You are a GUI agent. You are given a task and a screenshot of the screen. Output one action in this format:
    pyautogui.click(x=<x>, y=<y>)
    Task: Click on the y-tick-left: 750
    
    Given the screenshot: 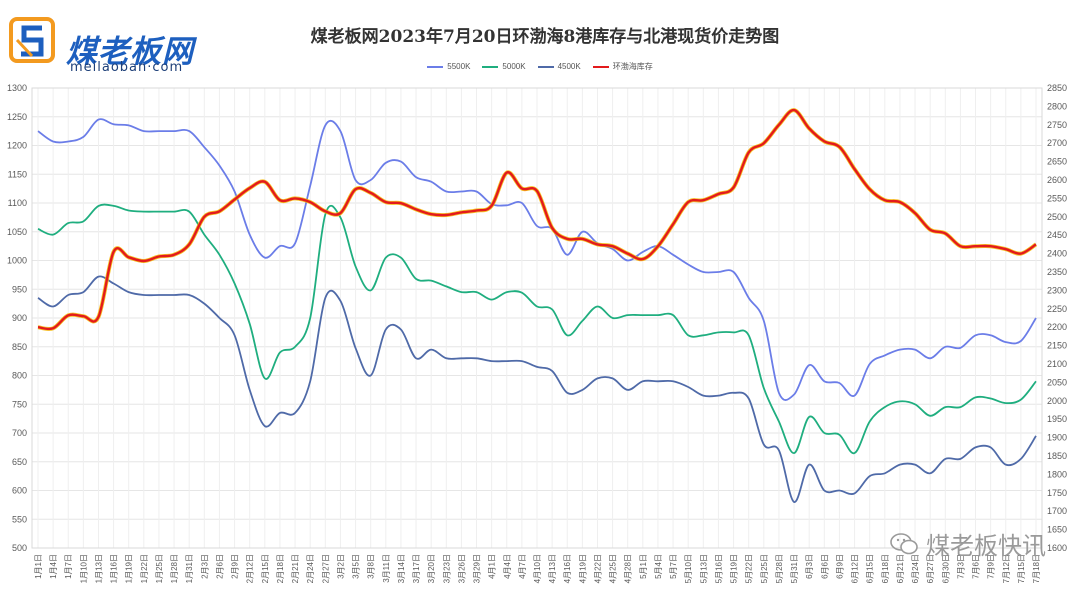 What is the action you would take?
    pyautogui.click(x=19, y=404)
    